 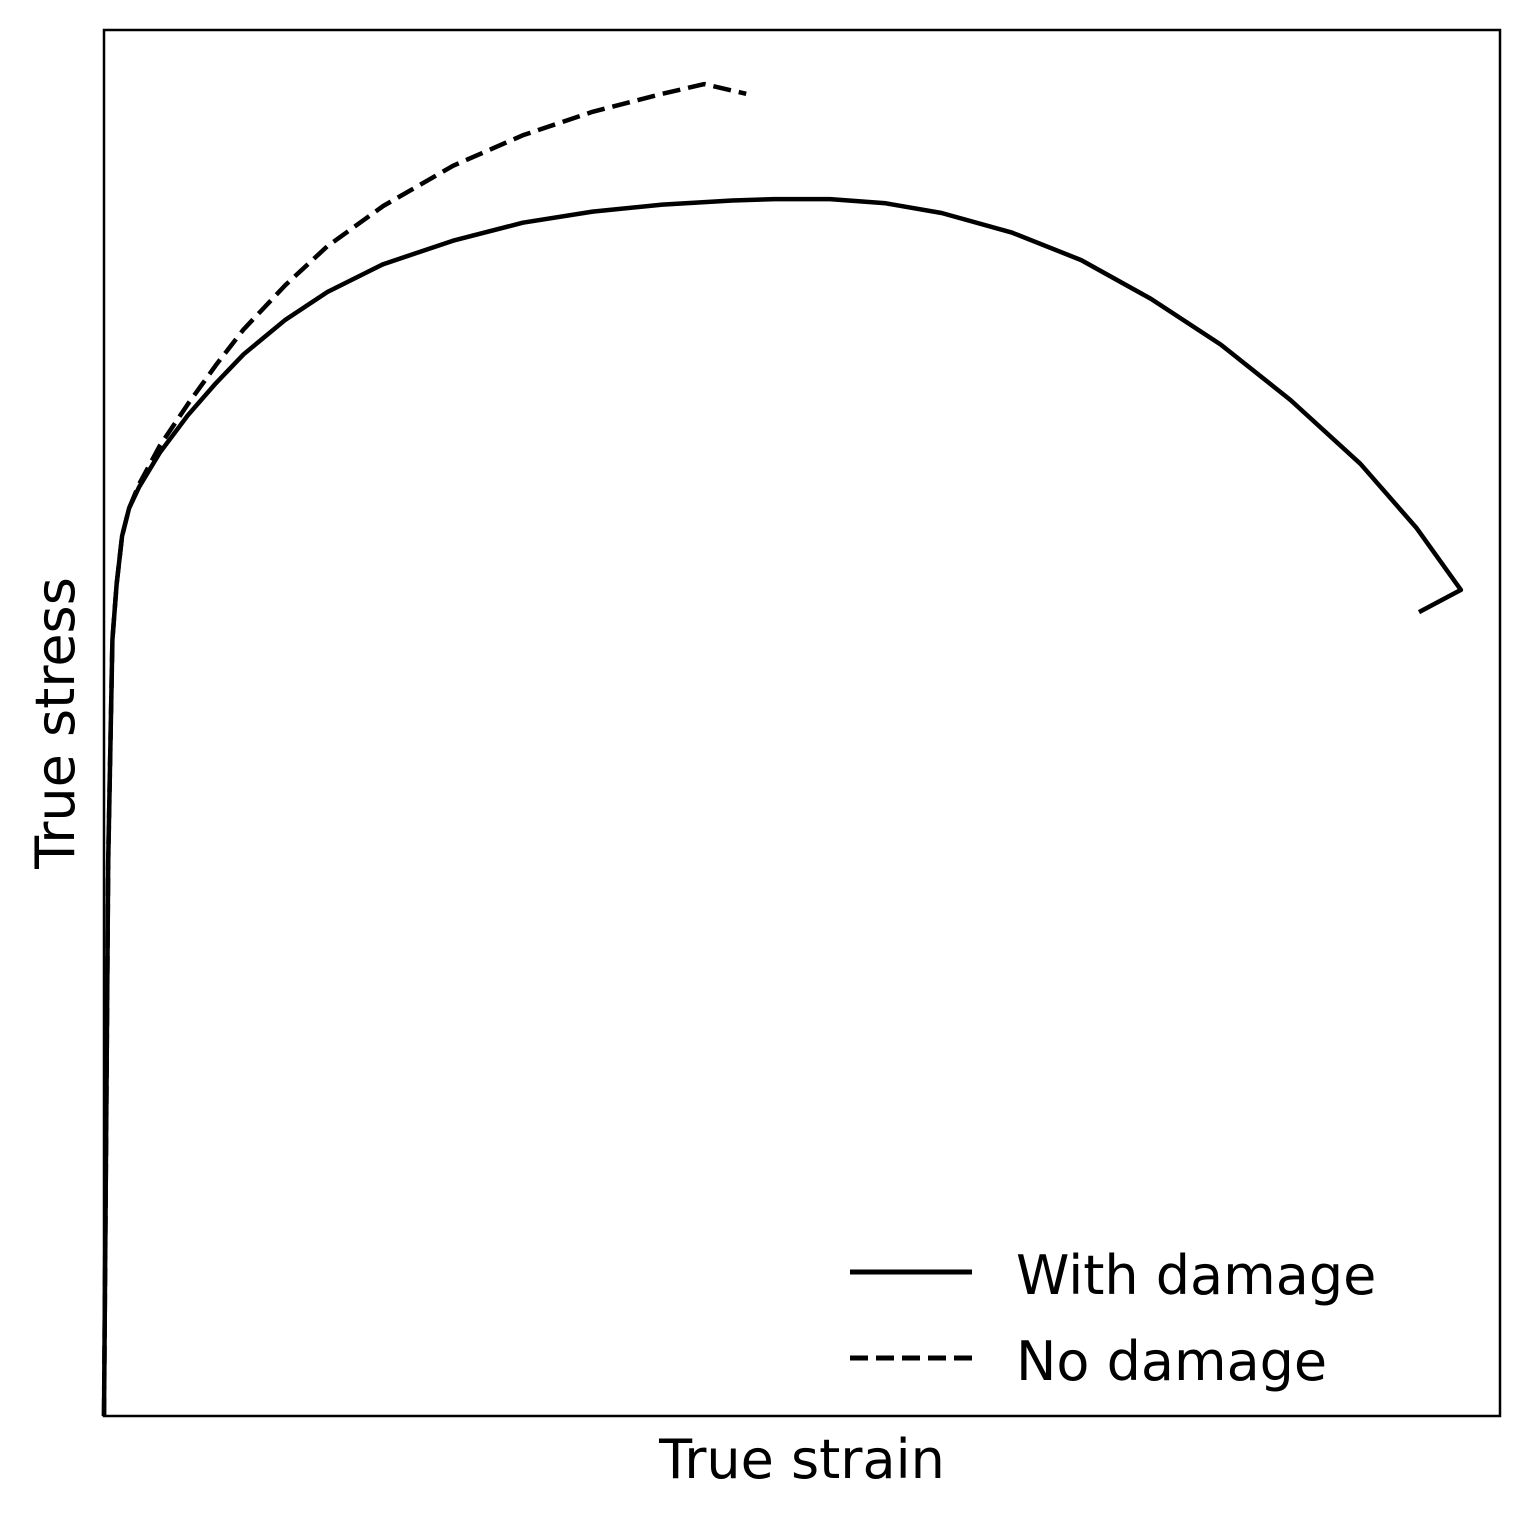 What do you see at coordinates (55, 723) in the screenshot?
I see `y-axis-label: True stress` at bounding box center [55, 723].